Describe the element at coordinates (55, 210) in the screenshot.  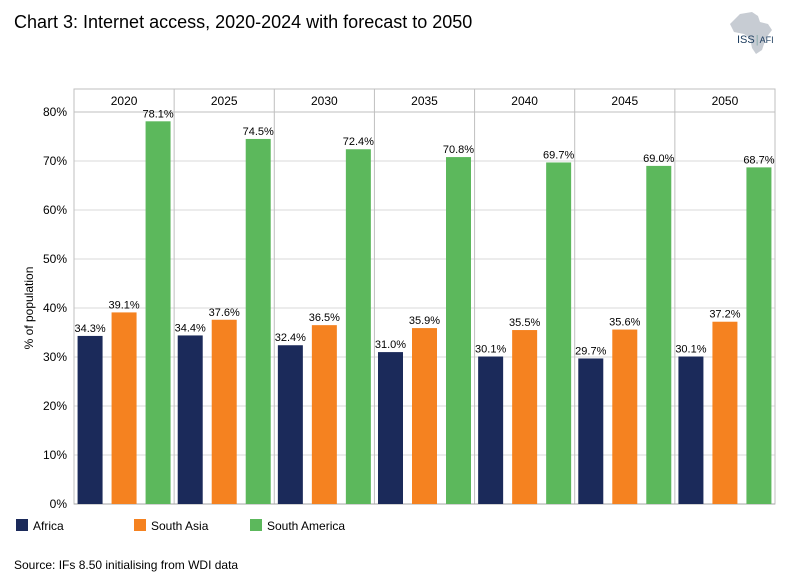
I see `y-tick-label: 60%` at that location.